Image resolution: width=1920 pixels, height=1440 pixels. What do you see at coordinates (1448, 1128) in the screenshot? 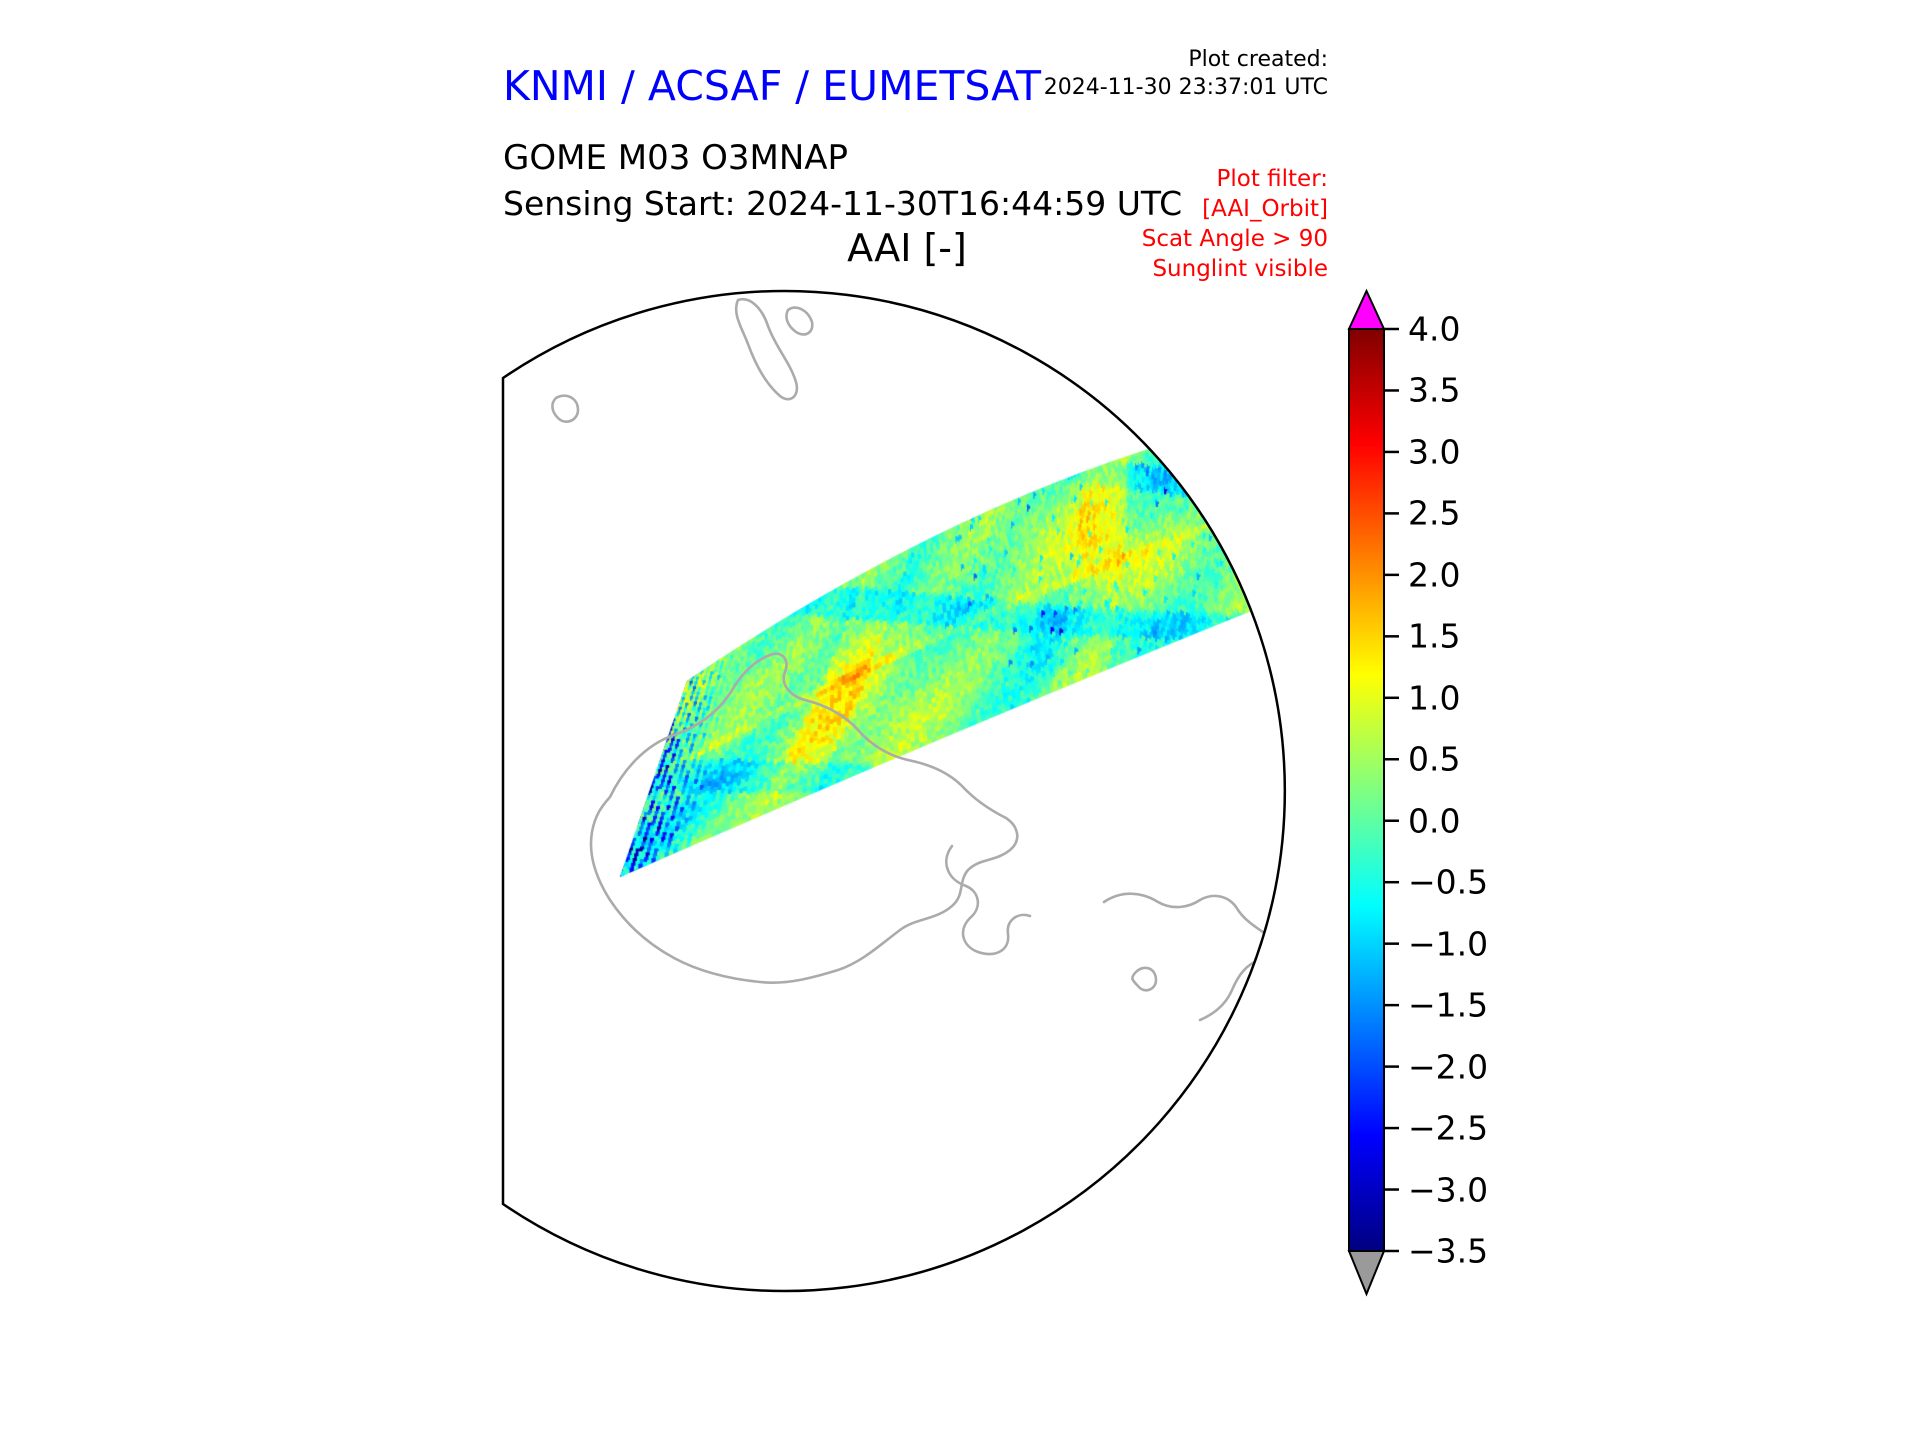
I see `colorbar-tick-label: −2.5` at bounding box center [1448, 1128].